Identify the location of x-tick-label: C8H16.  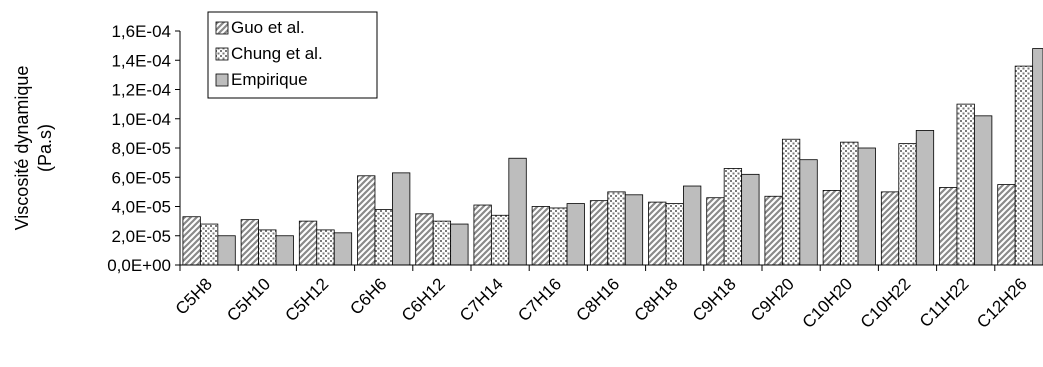
(597, 299).